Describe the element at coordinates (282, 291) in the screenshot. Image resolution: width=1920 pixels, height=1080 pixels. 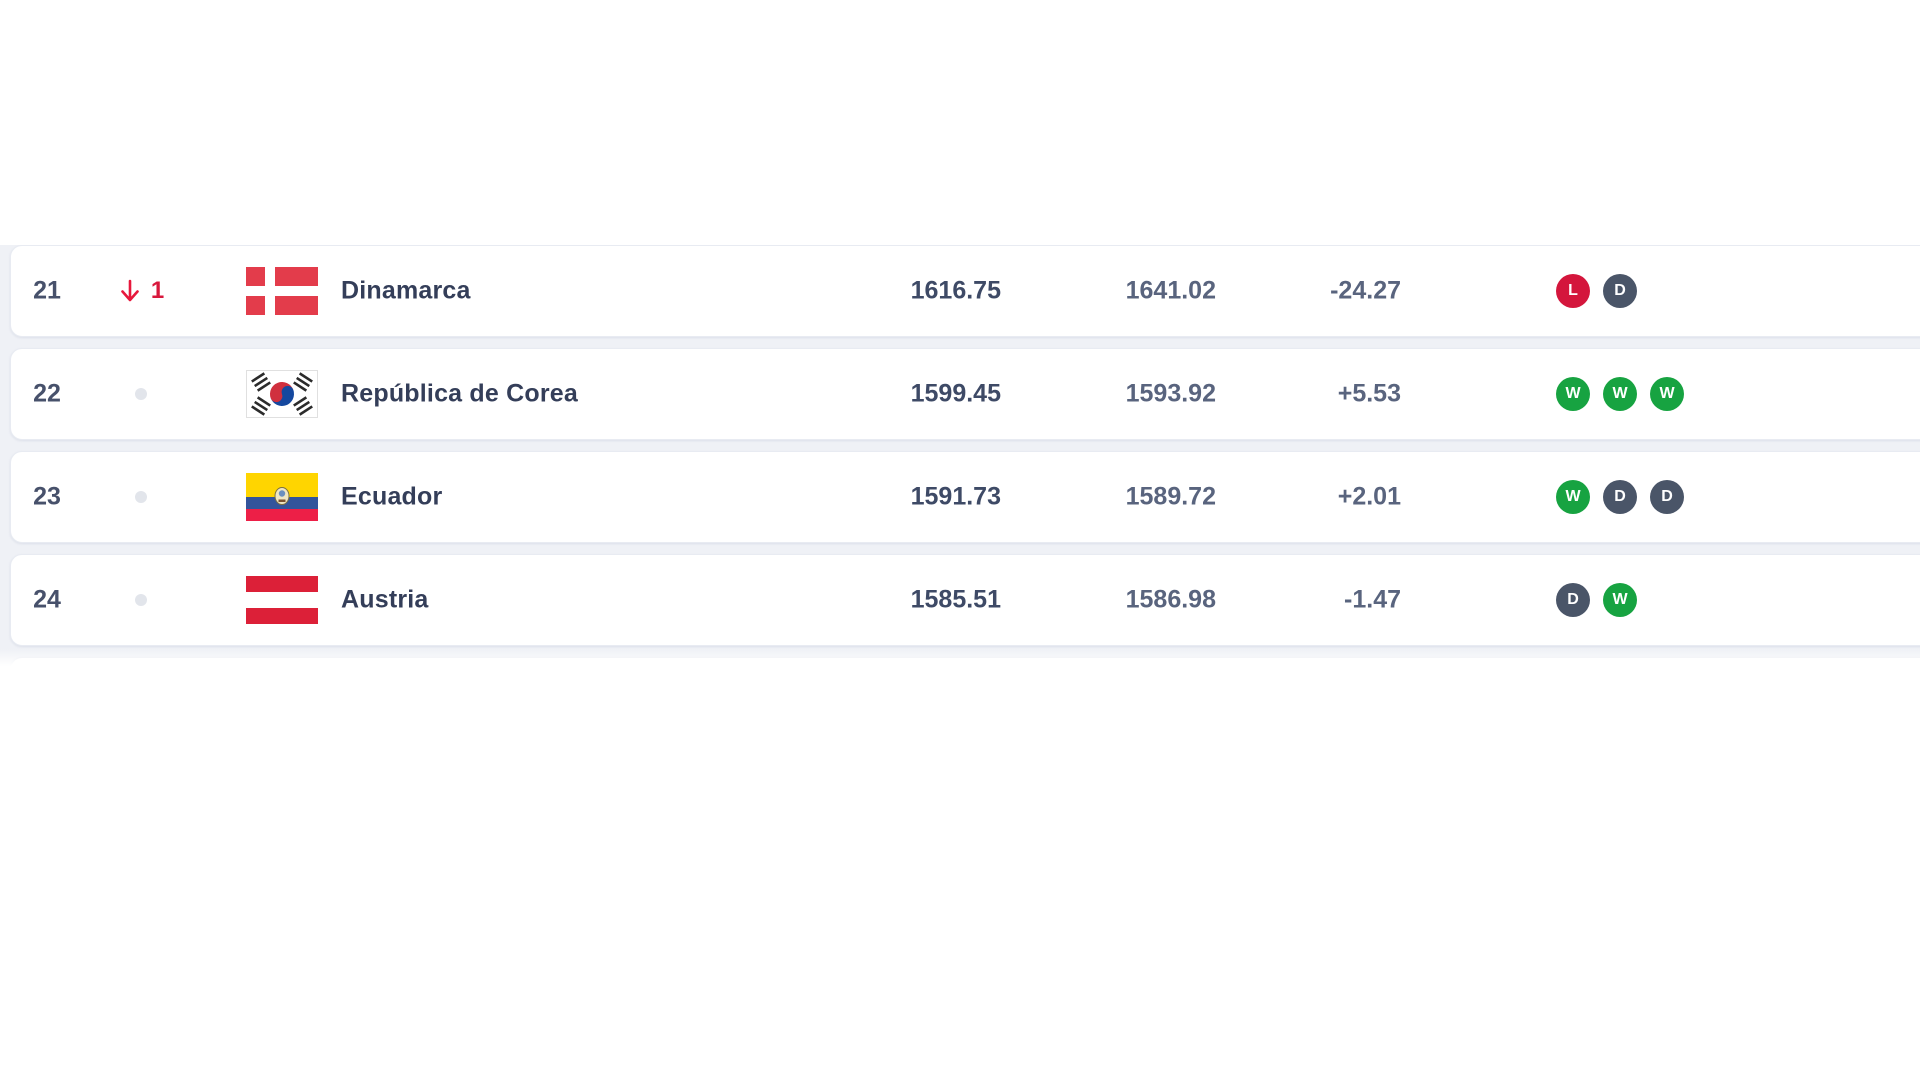
I see `flag-denmark-icon` at that location.